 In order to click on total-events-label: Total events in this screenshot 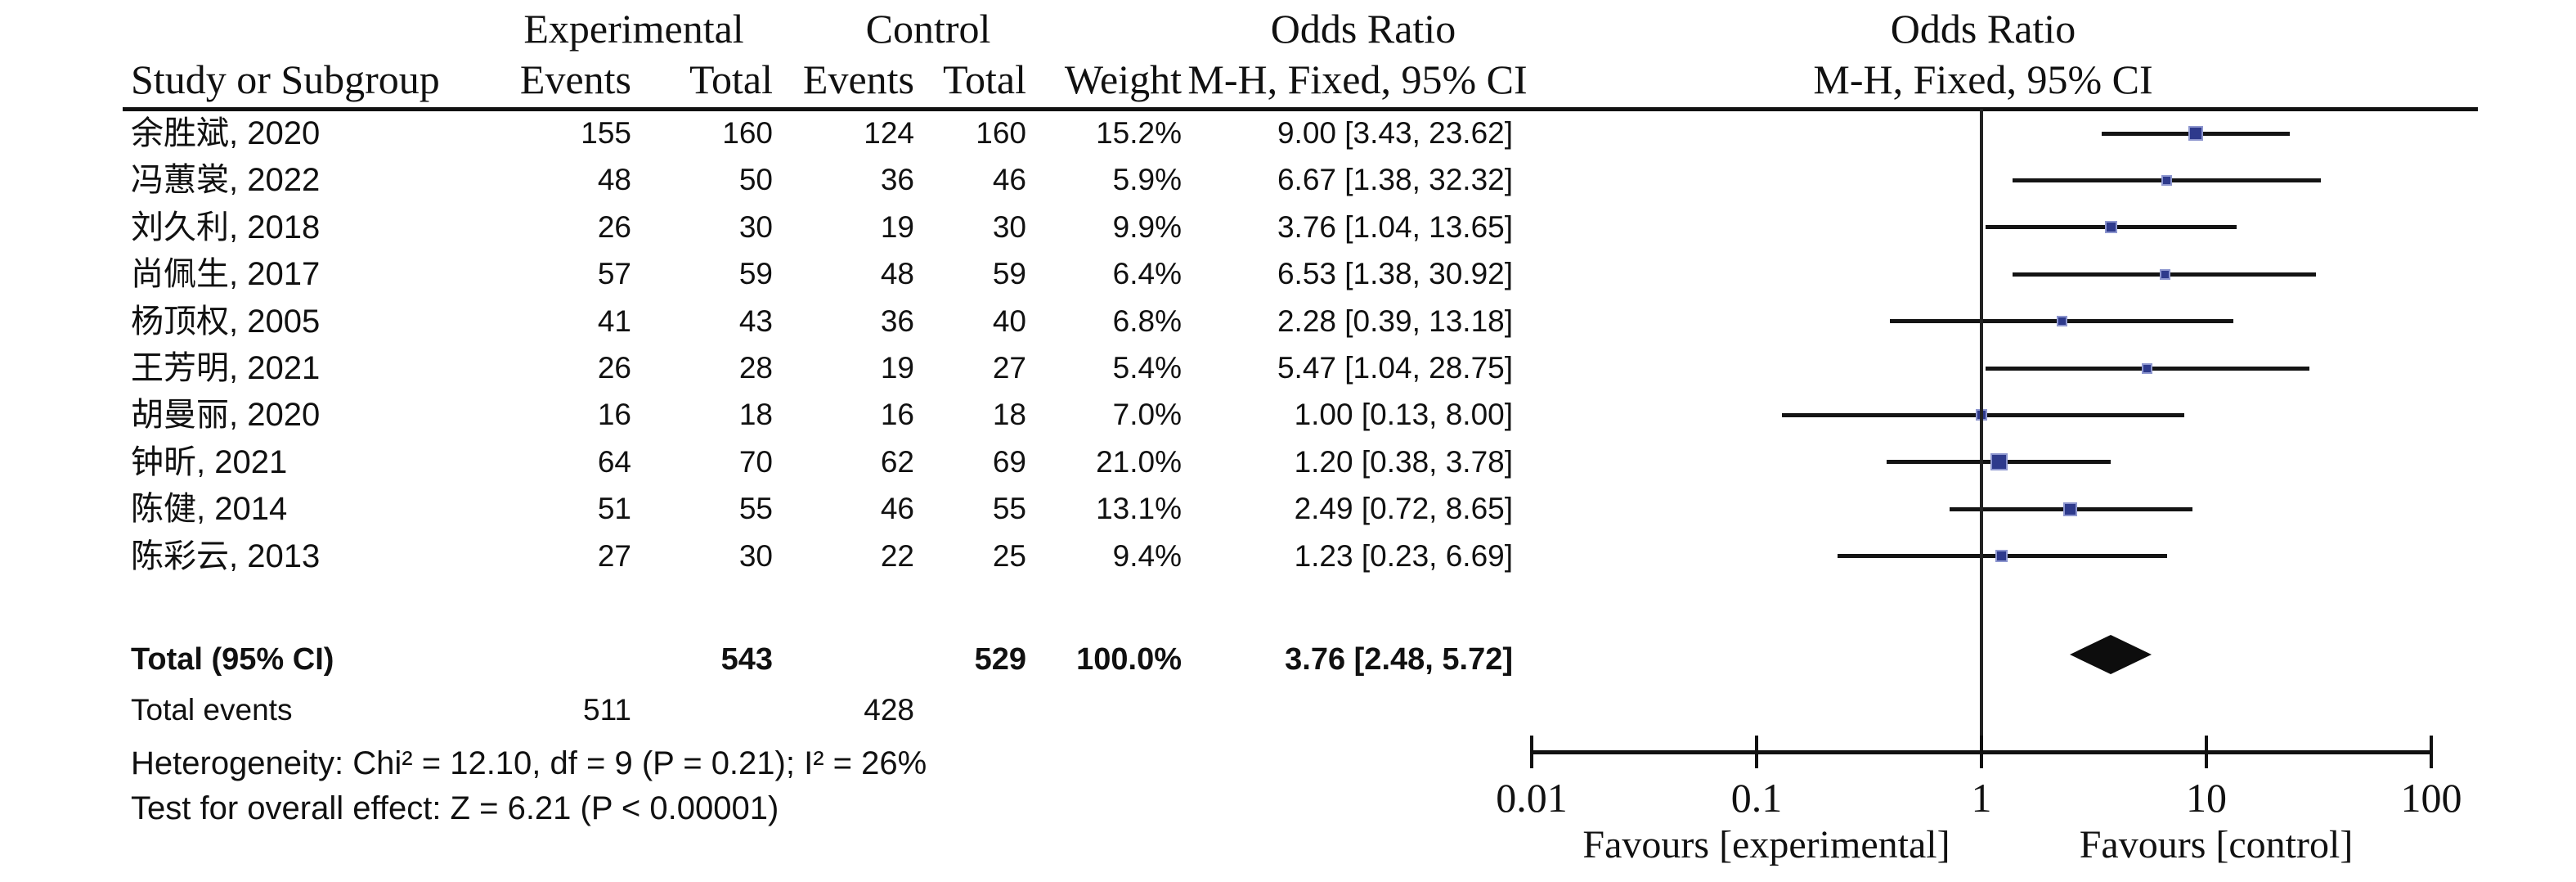, I will do `click(212, 710)`.